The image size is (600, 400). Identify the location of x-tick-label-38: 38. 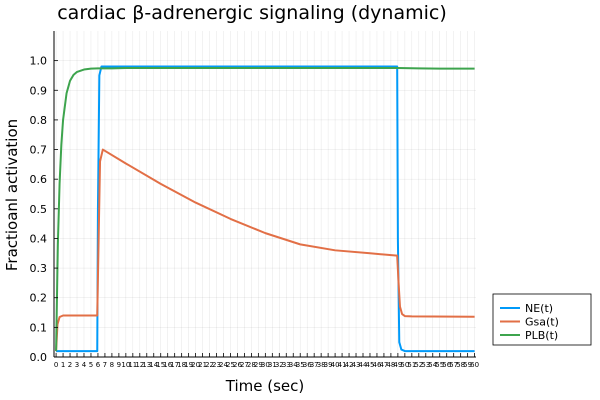
(321, 365).